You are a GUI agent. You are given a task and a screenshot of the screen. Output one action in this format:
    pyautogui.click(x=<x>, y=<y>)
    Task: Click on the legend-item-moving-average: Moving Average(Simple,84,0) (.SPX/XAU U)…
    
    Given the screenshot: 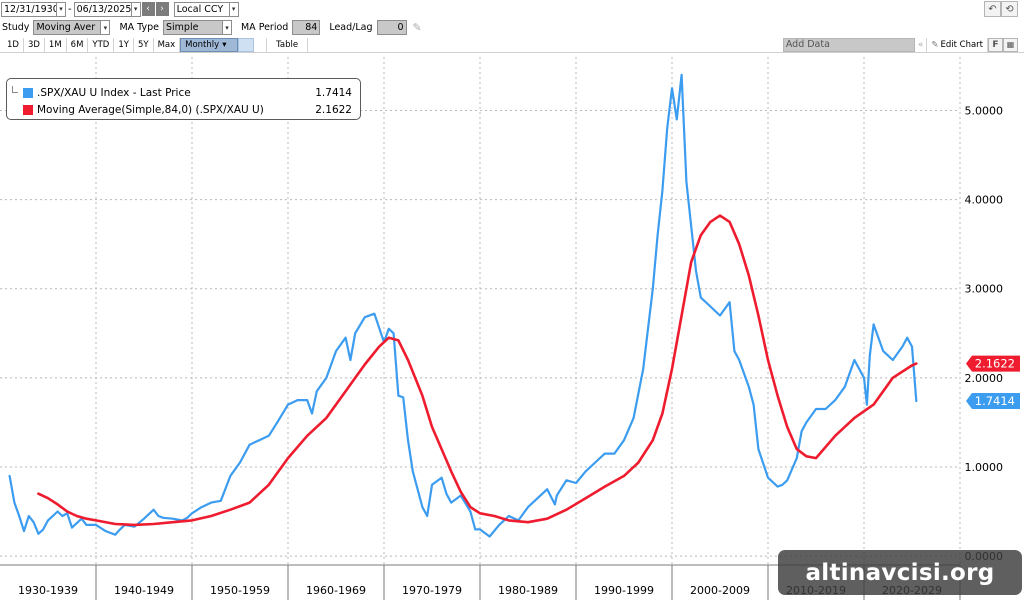 What is the action you would take?
    pyautogui.click(x=183, y=109)
    